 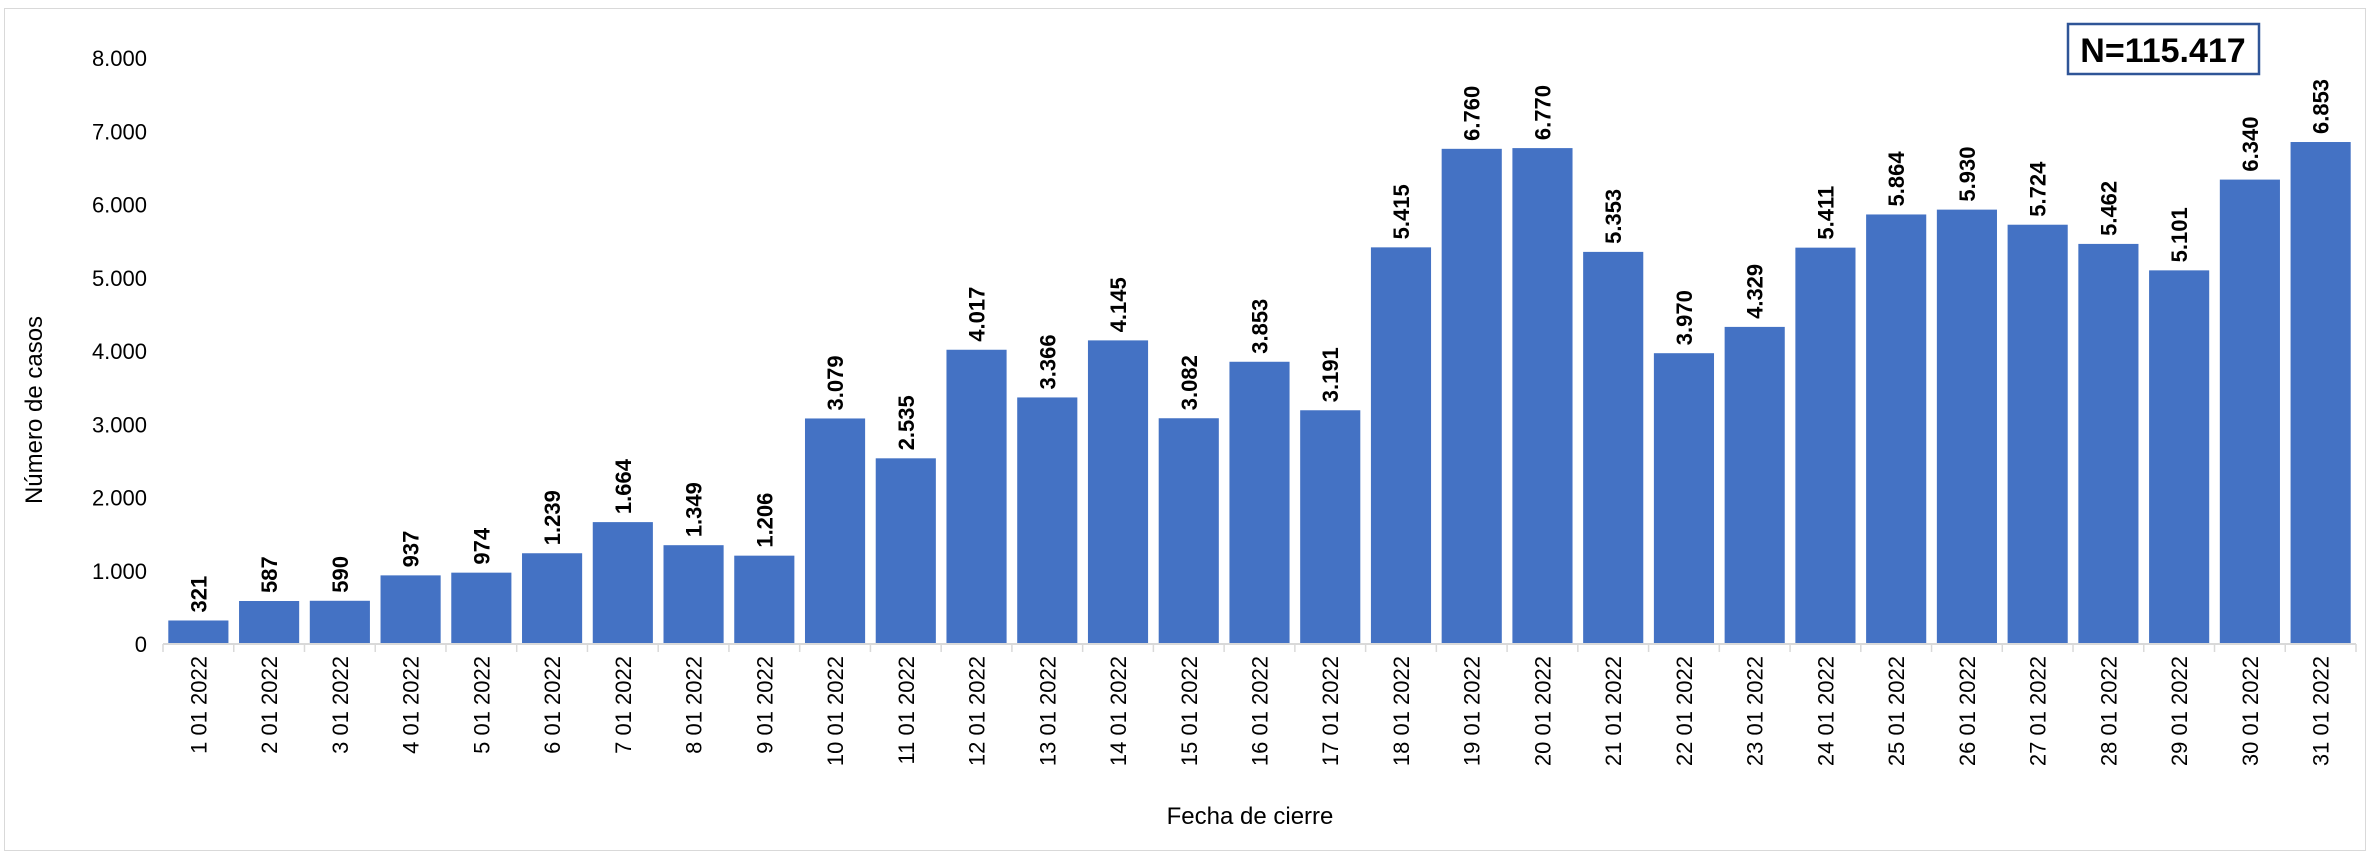 What do you see at coordinates (411, 549) in the screenshot?
I see `data-label: 937` at bounding box center [411, 549].